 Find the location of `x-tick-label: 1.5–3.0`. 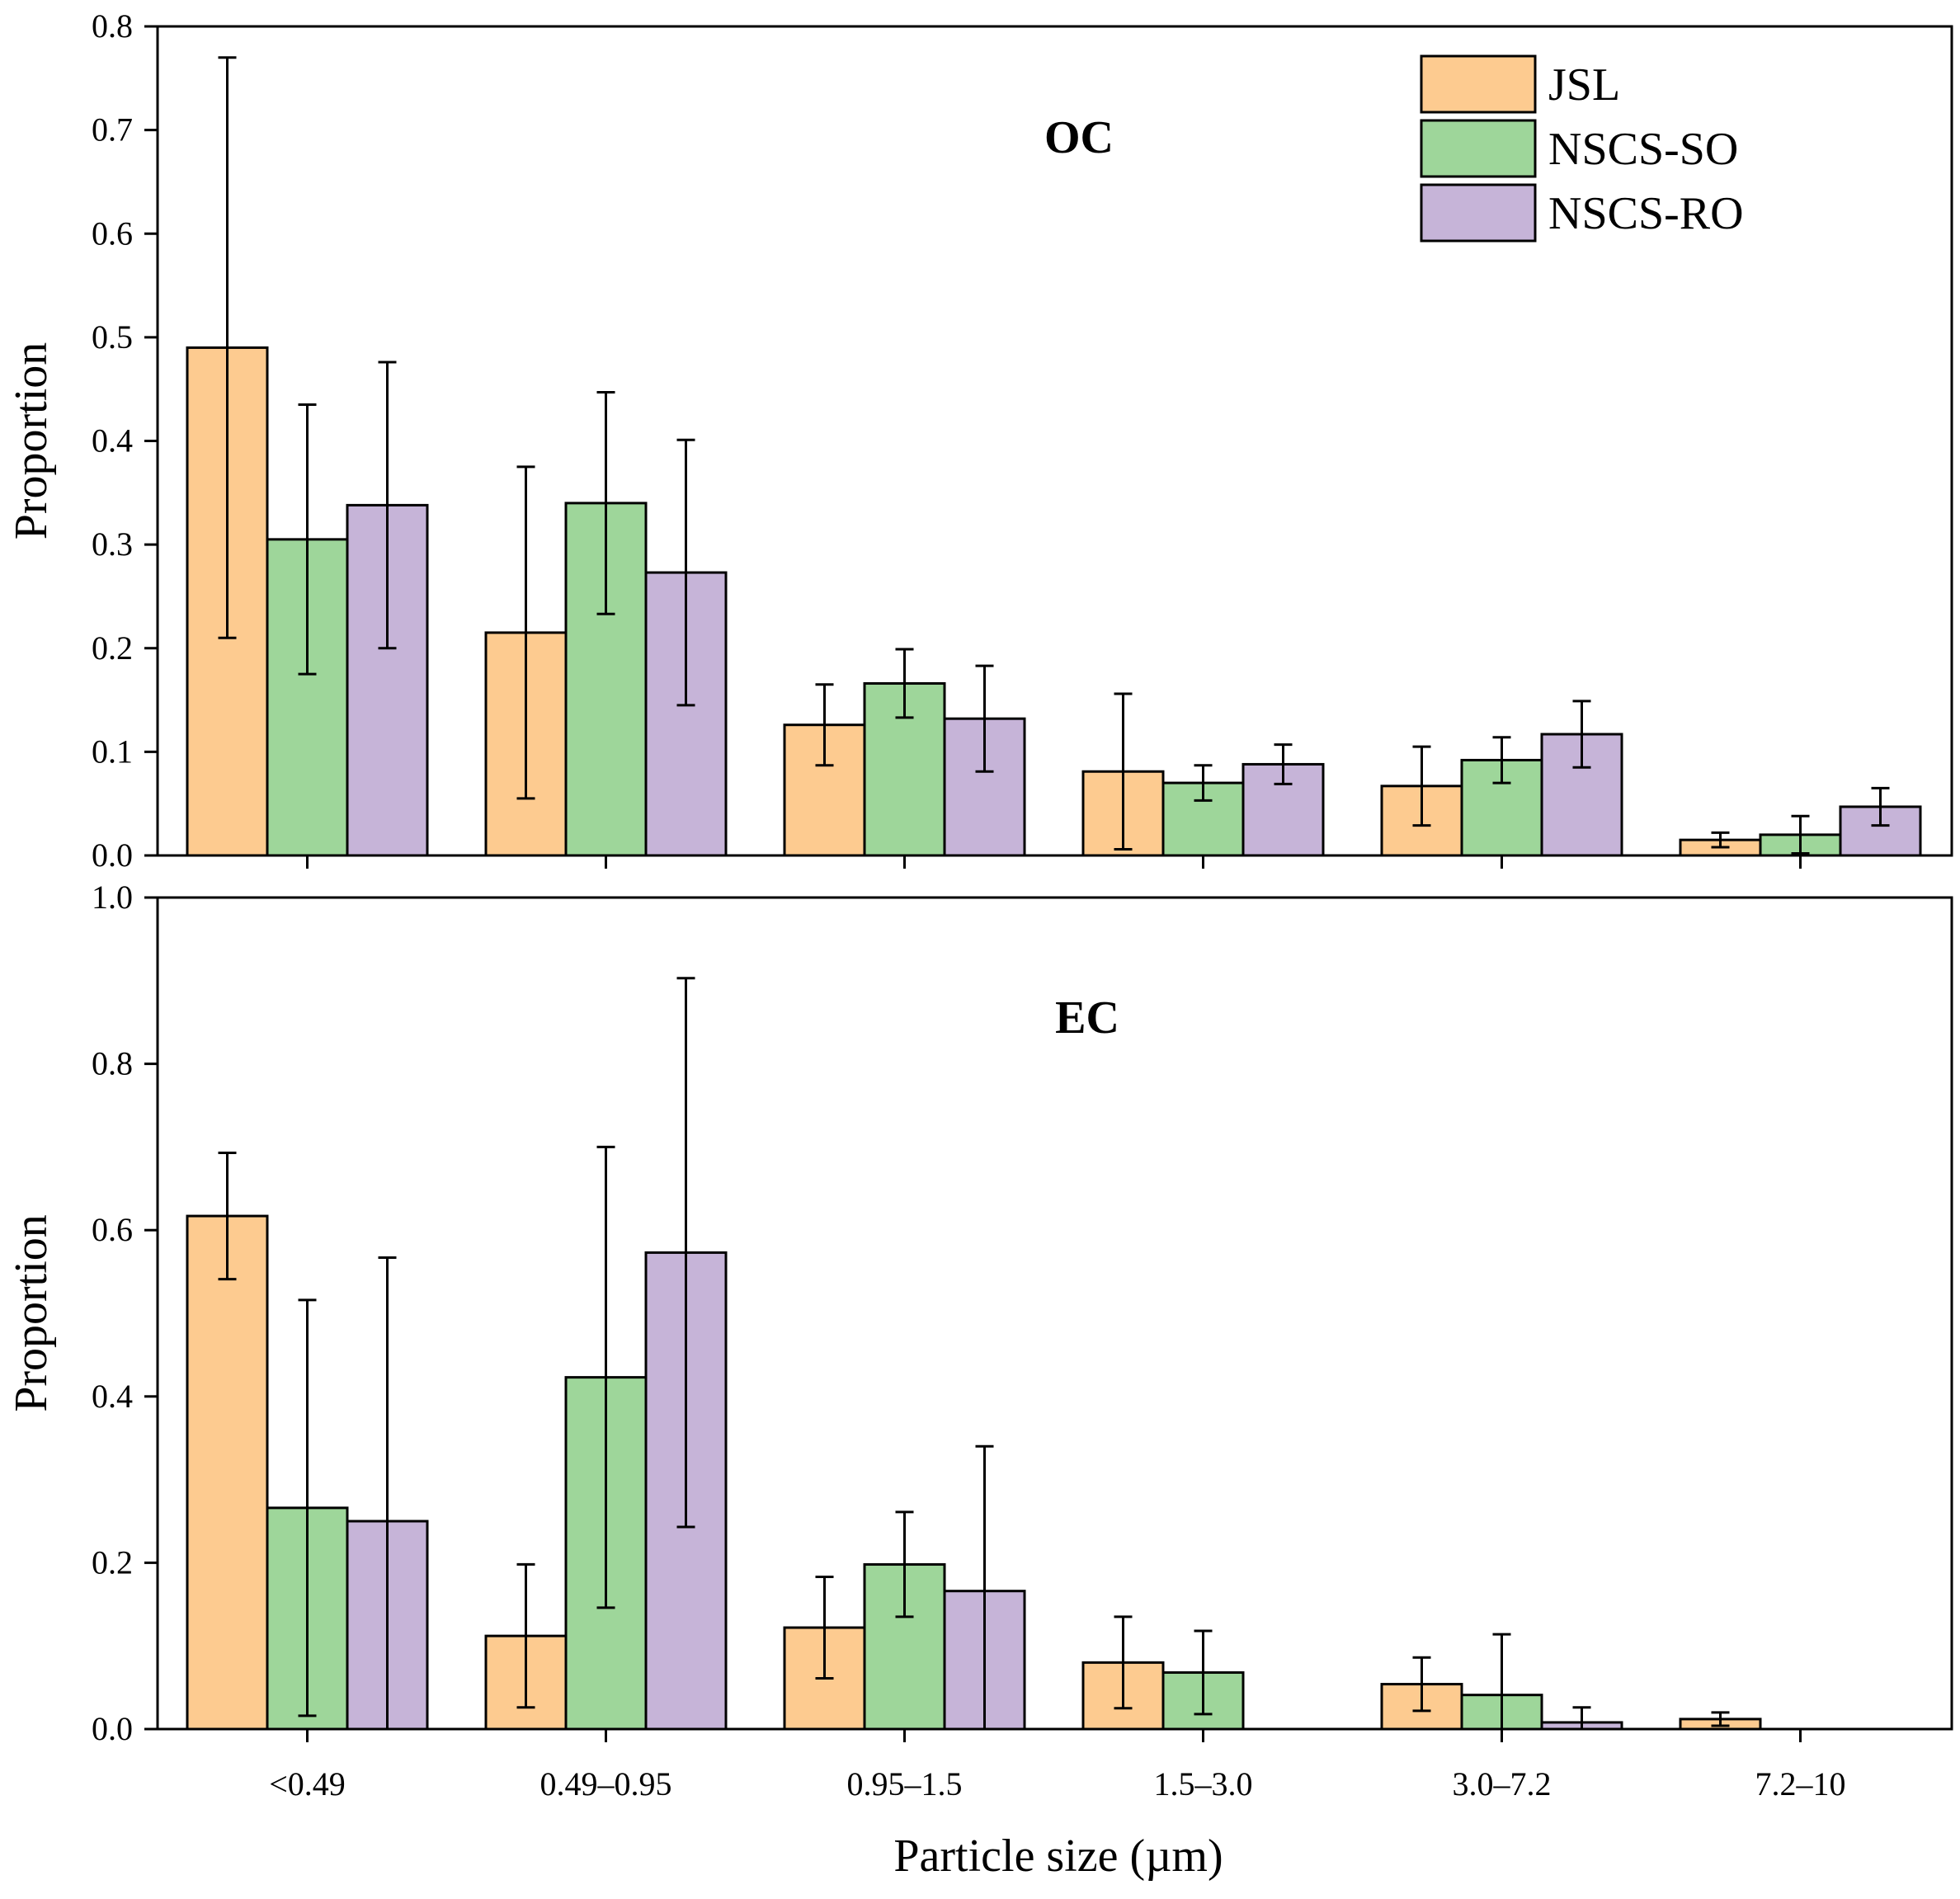

x-tick-label: 1.5–3.0 is located at coordinates (1204, 1783).